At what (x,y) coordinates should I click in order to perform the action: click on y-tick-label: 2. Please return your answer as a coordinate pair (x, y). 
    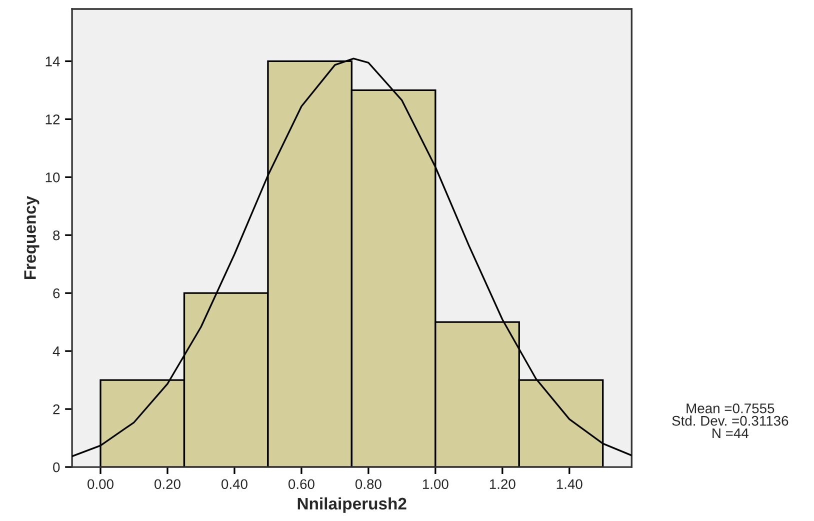
    Looking at the image, I should click on (56, 409).